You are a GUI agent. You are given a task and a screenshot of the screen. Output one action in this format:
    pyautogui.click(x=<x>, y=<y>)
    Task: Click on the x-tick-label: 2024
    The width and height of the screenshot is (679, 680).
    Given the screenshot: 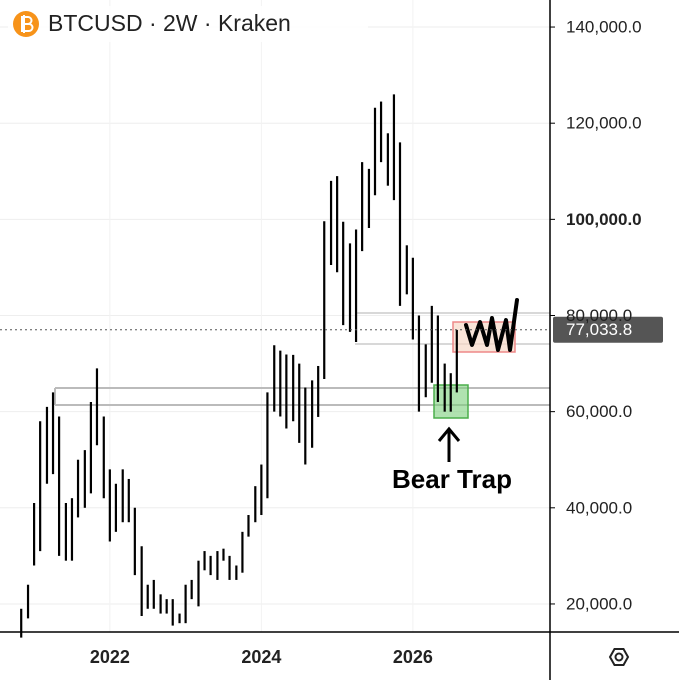 What is the action you would take?
    pyautogui.click(x=261, y=657)
    